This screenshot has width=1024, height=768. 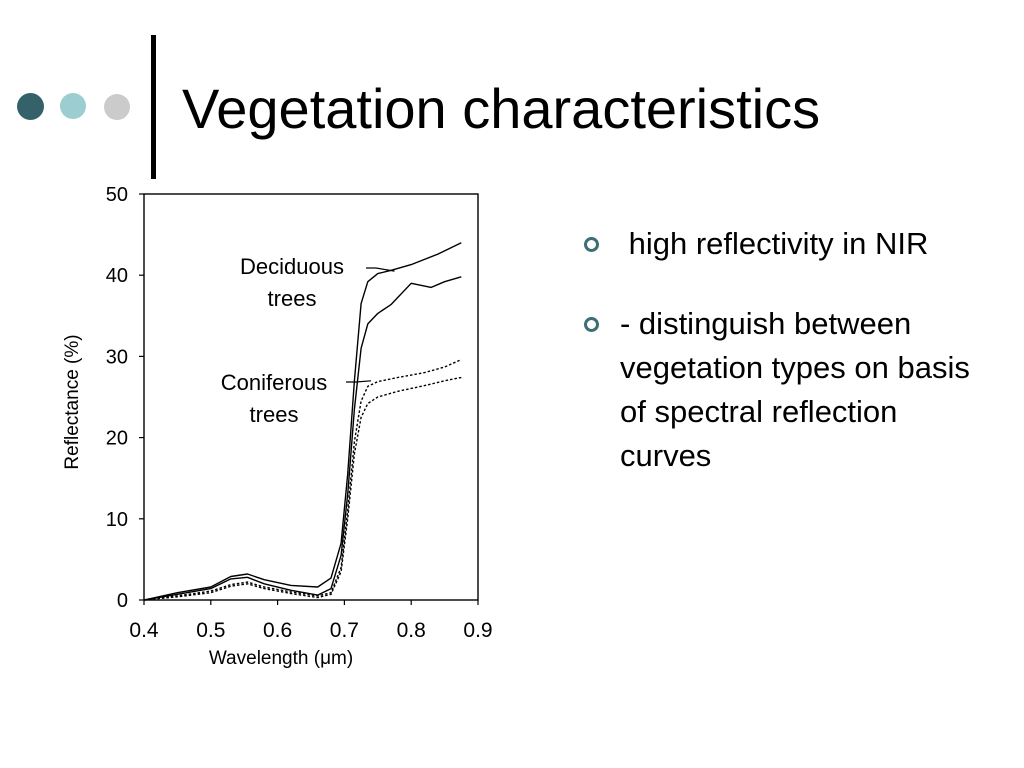 What do you see at coordinates (292, 266) in the screenshot?
I see `annotation-label: Deciduous` at bounding box center [292, 266].